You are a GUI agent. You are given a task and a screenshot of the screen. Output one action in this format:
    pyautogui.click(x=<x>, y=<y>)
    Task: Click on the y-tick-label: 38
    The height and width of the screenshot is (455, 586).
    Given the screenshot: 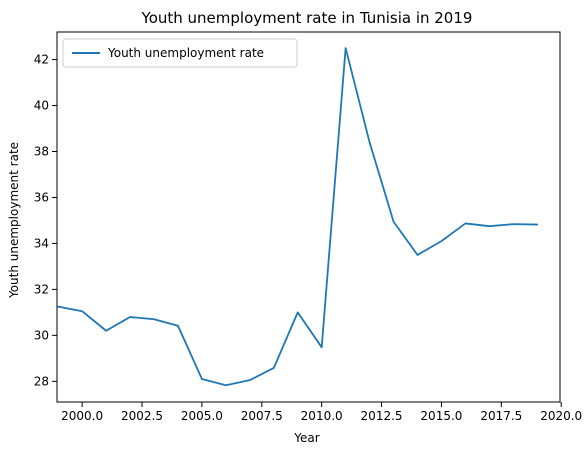 What is the action you would take?
    pyautogui.click(x=41, y=152)
    